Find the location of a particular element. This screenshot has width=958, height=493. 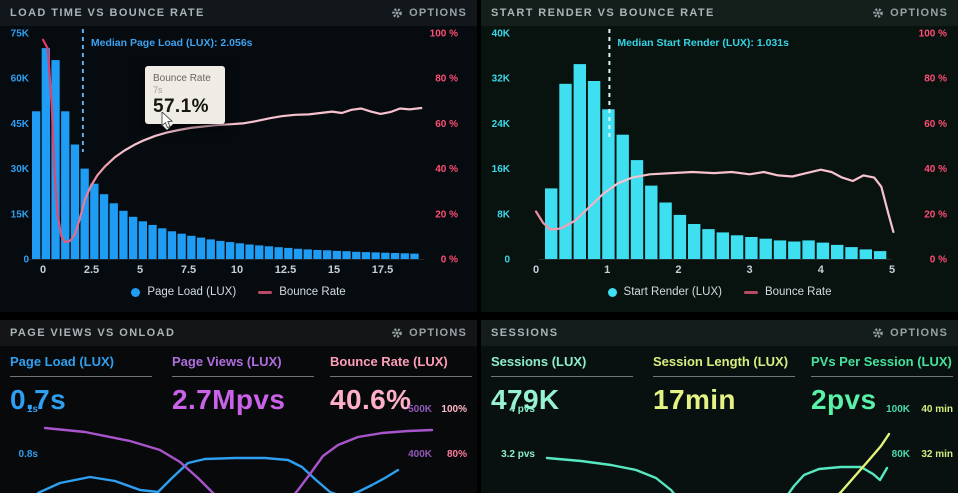

axis-tick: 100K is located at coordinates (898, 409).